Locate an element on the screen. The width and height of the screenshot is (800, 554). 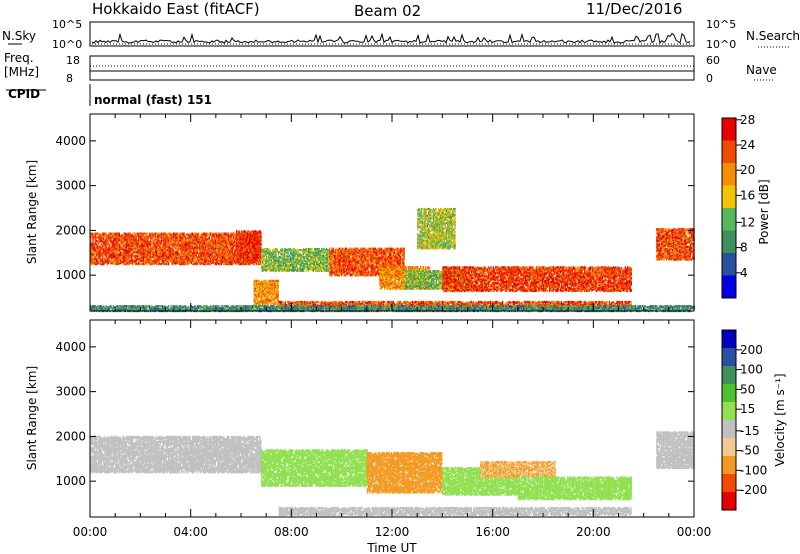
freq-tick-bottom: 8 is located at coordinates (69, 78).